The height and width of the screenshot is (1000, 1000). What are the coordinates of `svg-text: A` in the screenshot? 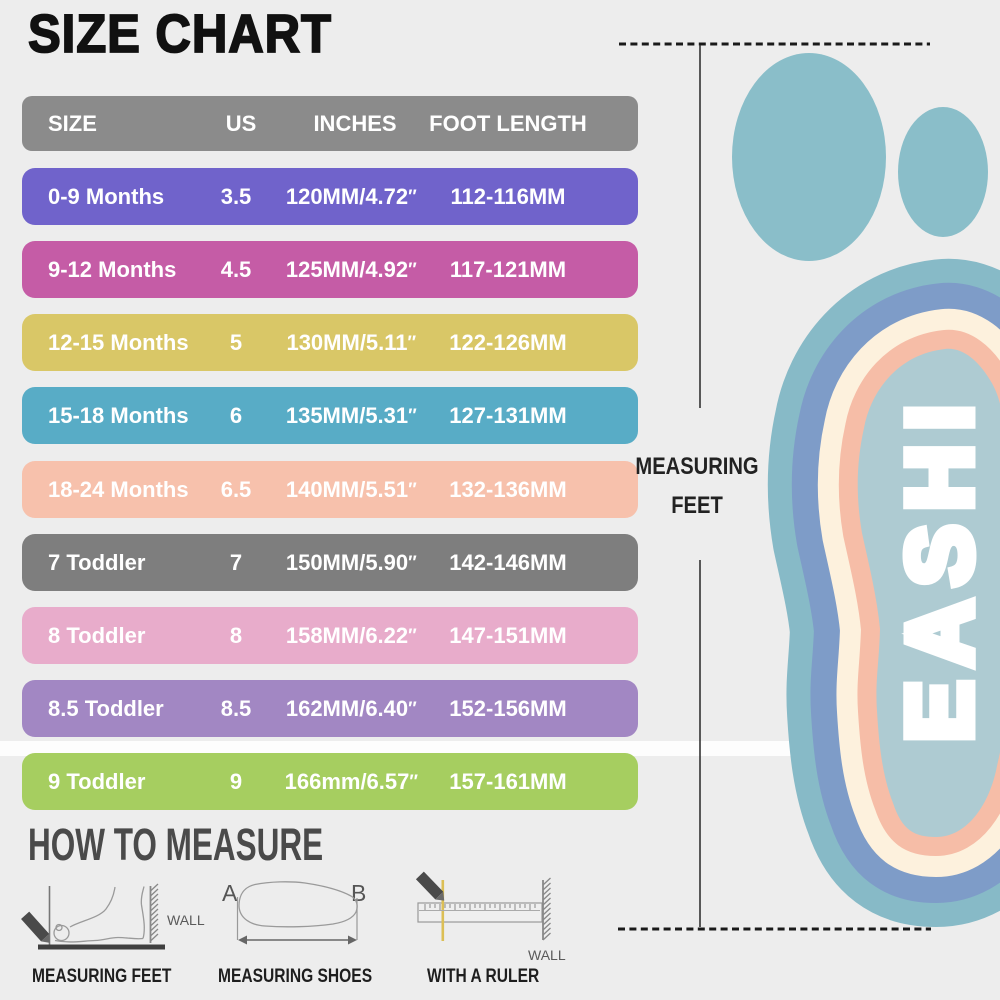 It's located at (230, 893).